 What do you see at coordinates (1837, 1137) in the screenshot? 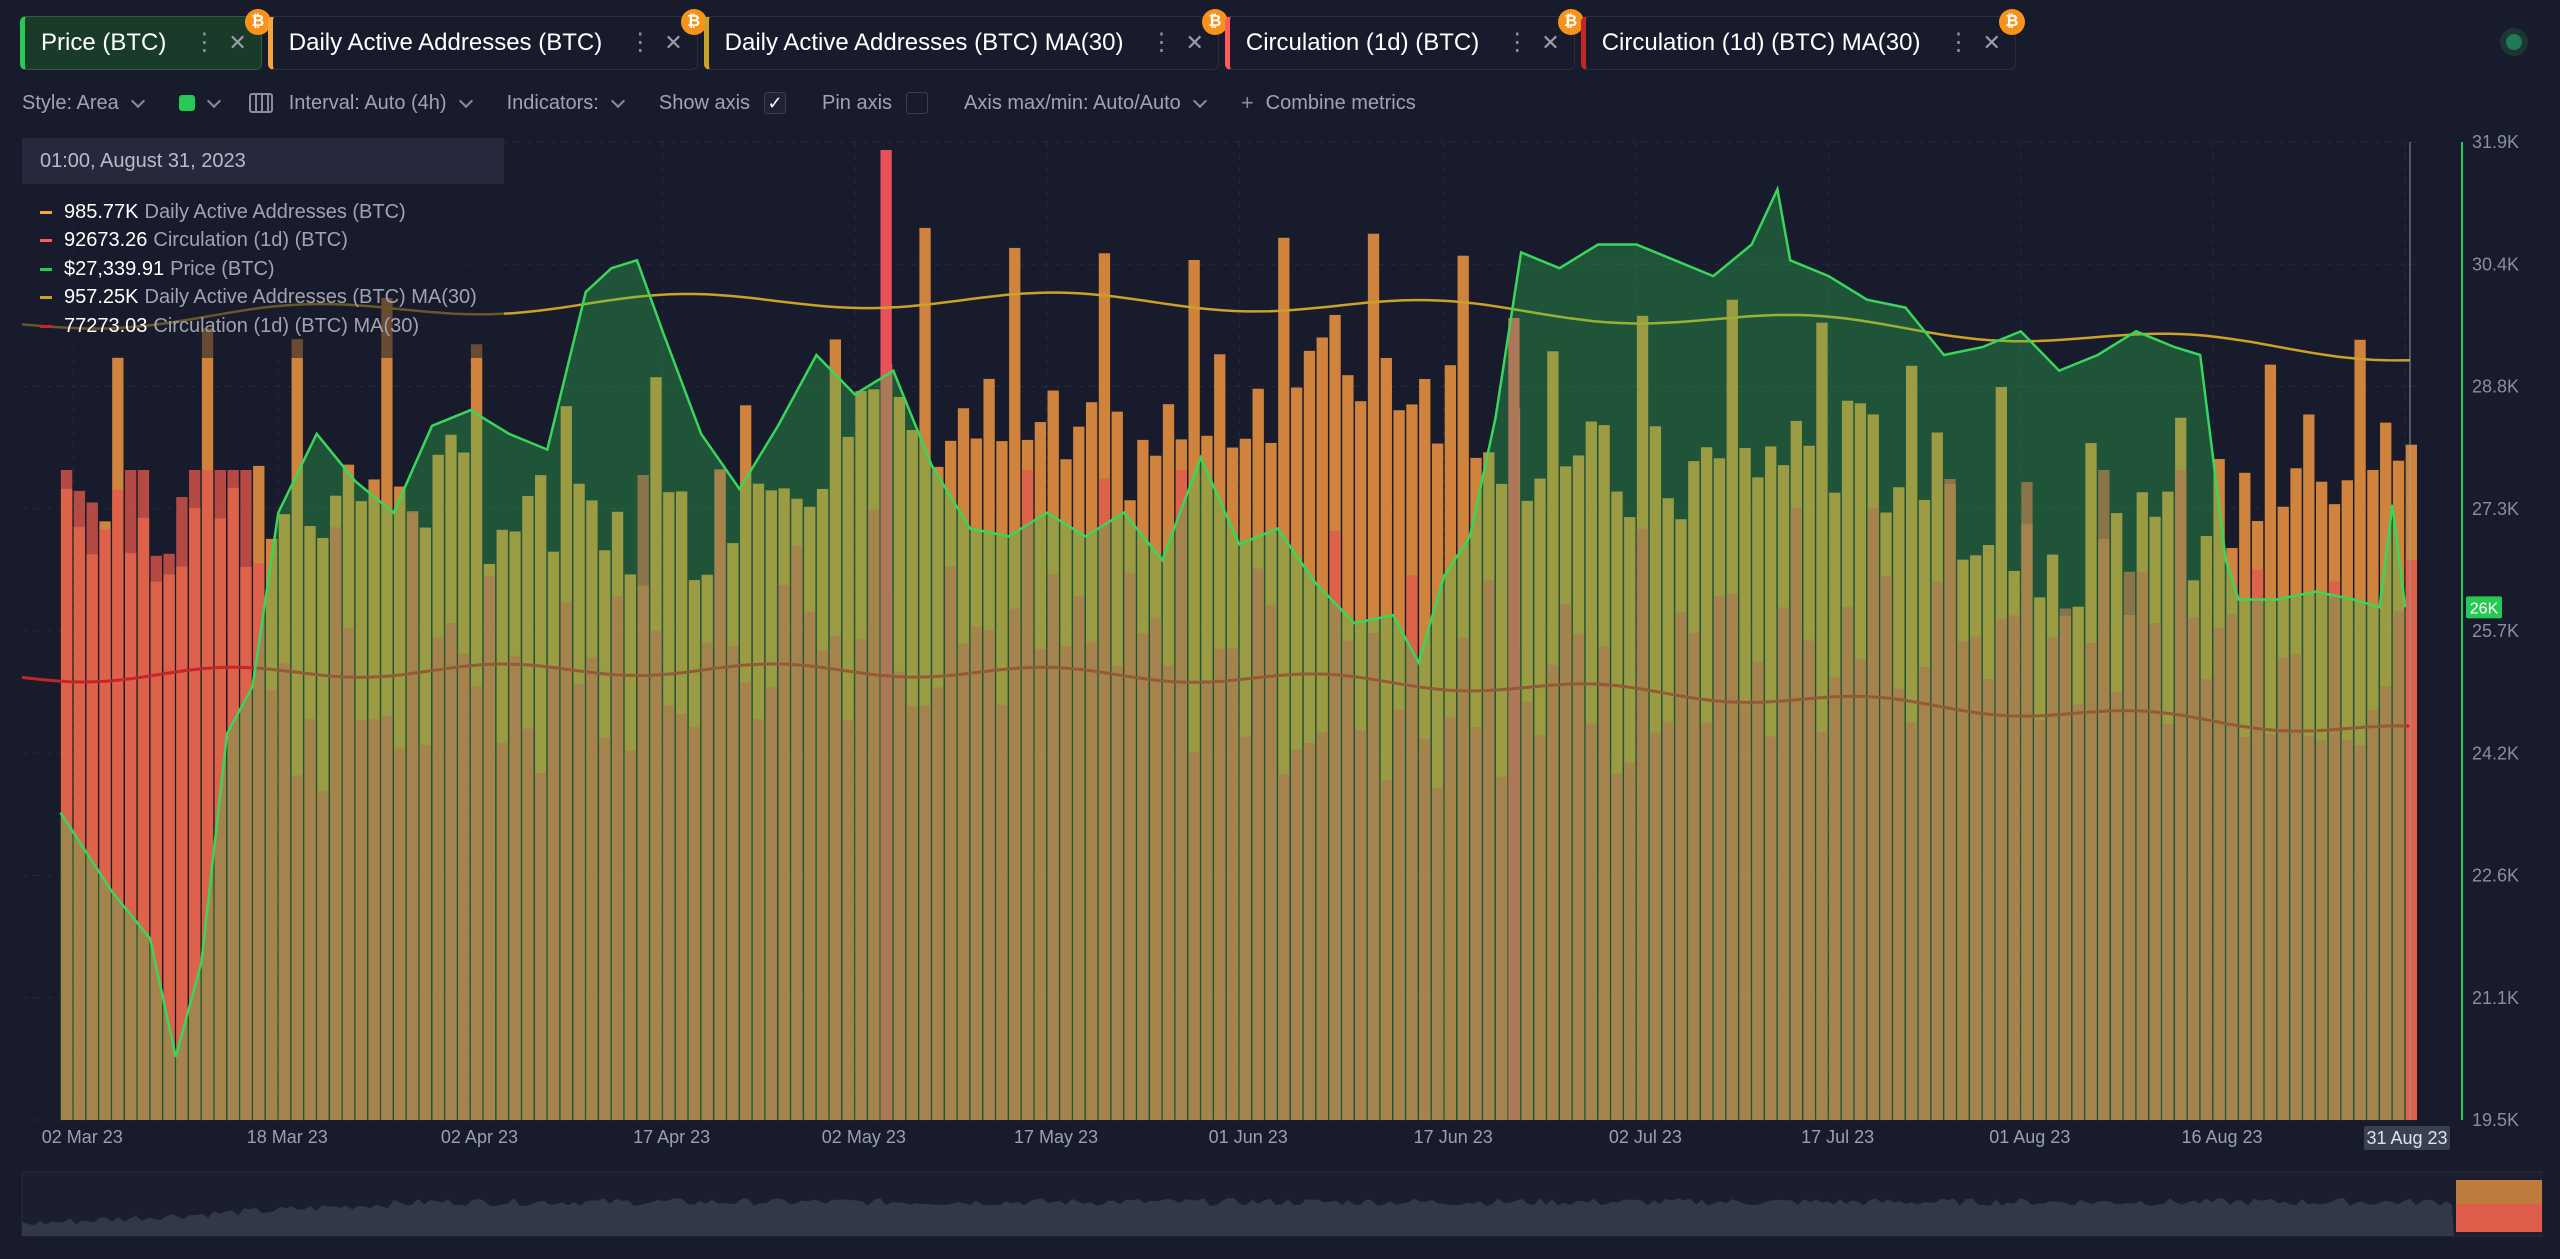
I see `x-tick-label: 17 Jul 23` at bounding box center [1837, 1137].